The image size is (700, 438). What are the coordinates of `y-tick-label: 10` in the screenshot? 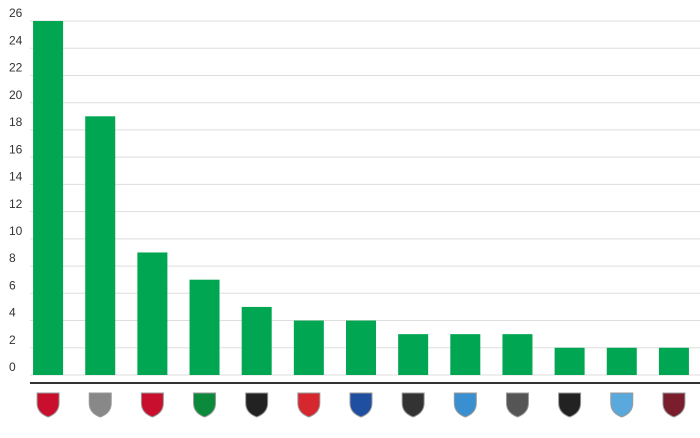 It's located at (16, 231).